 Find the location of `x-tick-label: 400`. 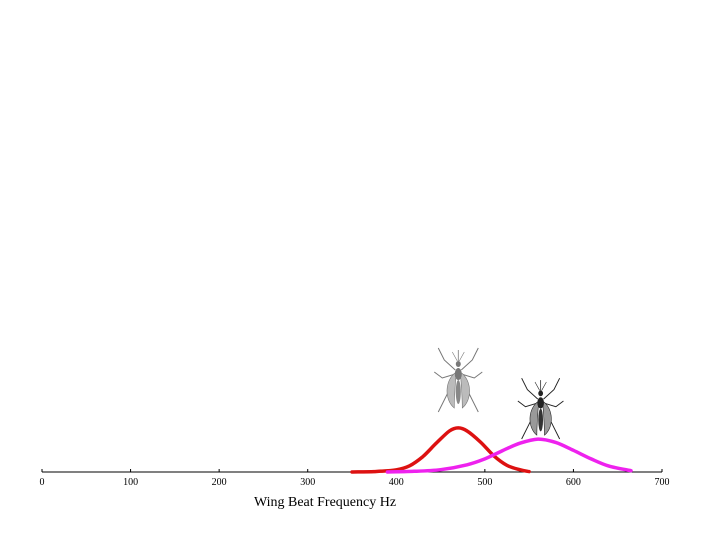

x-tick-label: 400 is located at coordinates (396, 482).